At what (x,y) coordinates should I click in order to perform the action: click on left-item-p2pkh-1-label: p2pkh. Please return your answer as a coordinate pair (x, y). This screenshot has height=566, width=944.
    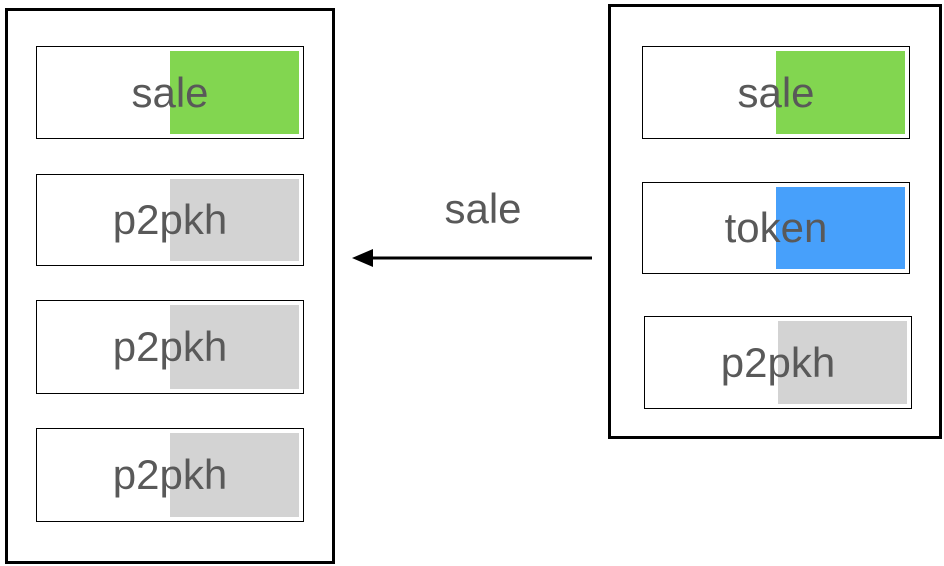
    Looking at the image, I should click on (170, 219).